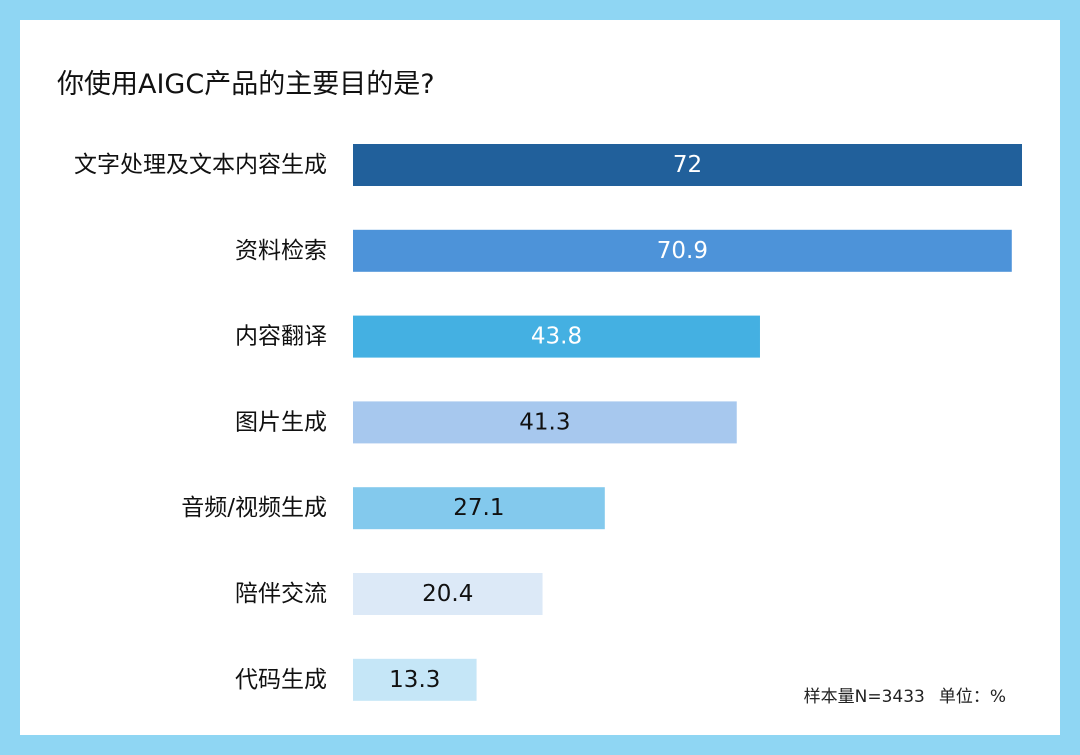 The image size is (1080, 755). Describe the element at coordinates (281, 251) in the screenshot. I see `category-label-1: 资料检索` at that location.